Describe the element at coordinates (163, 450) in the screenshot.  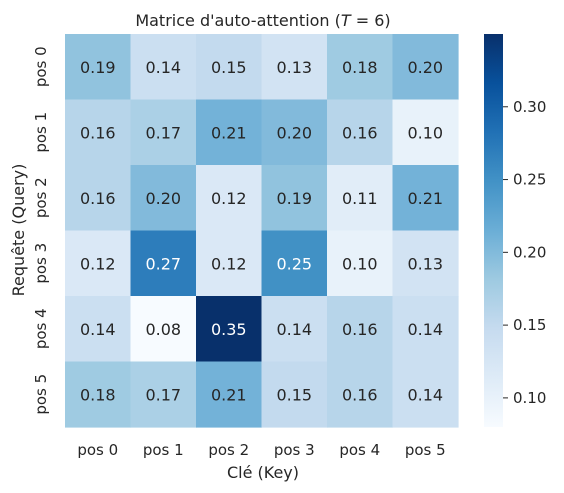
I see `x-tick-label: pos 1` at that location.